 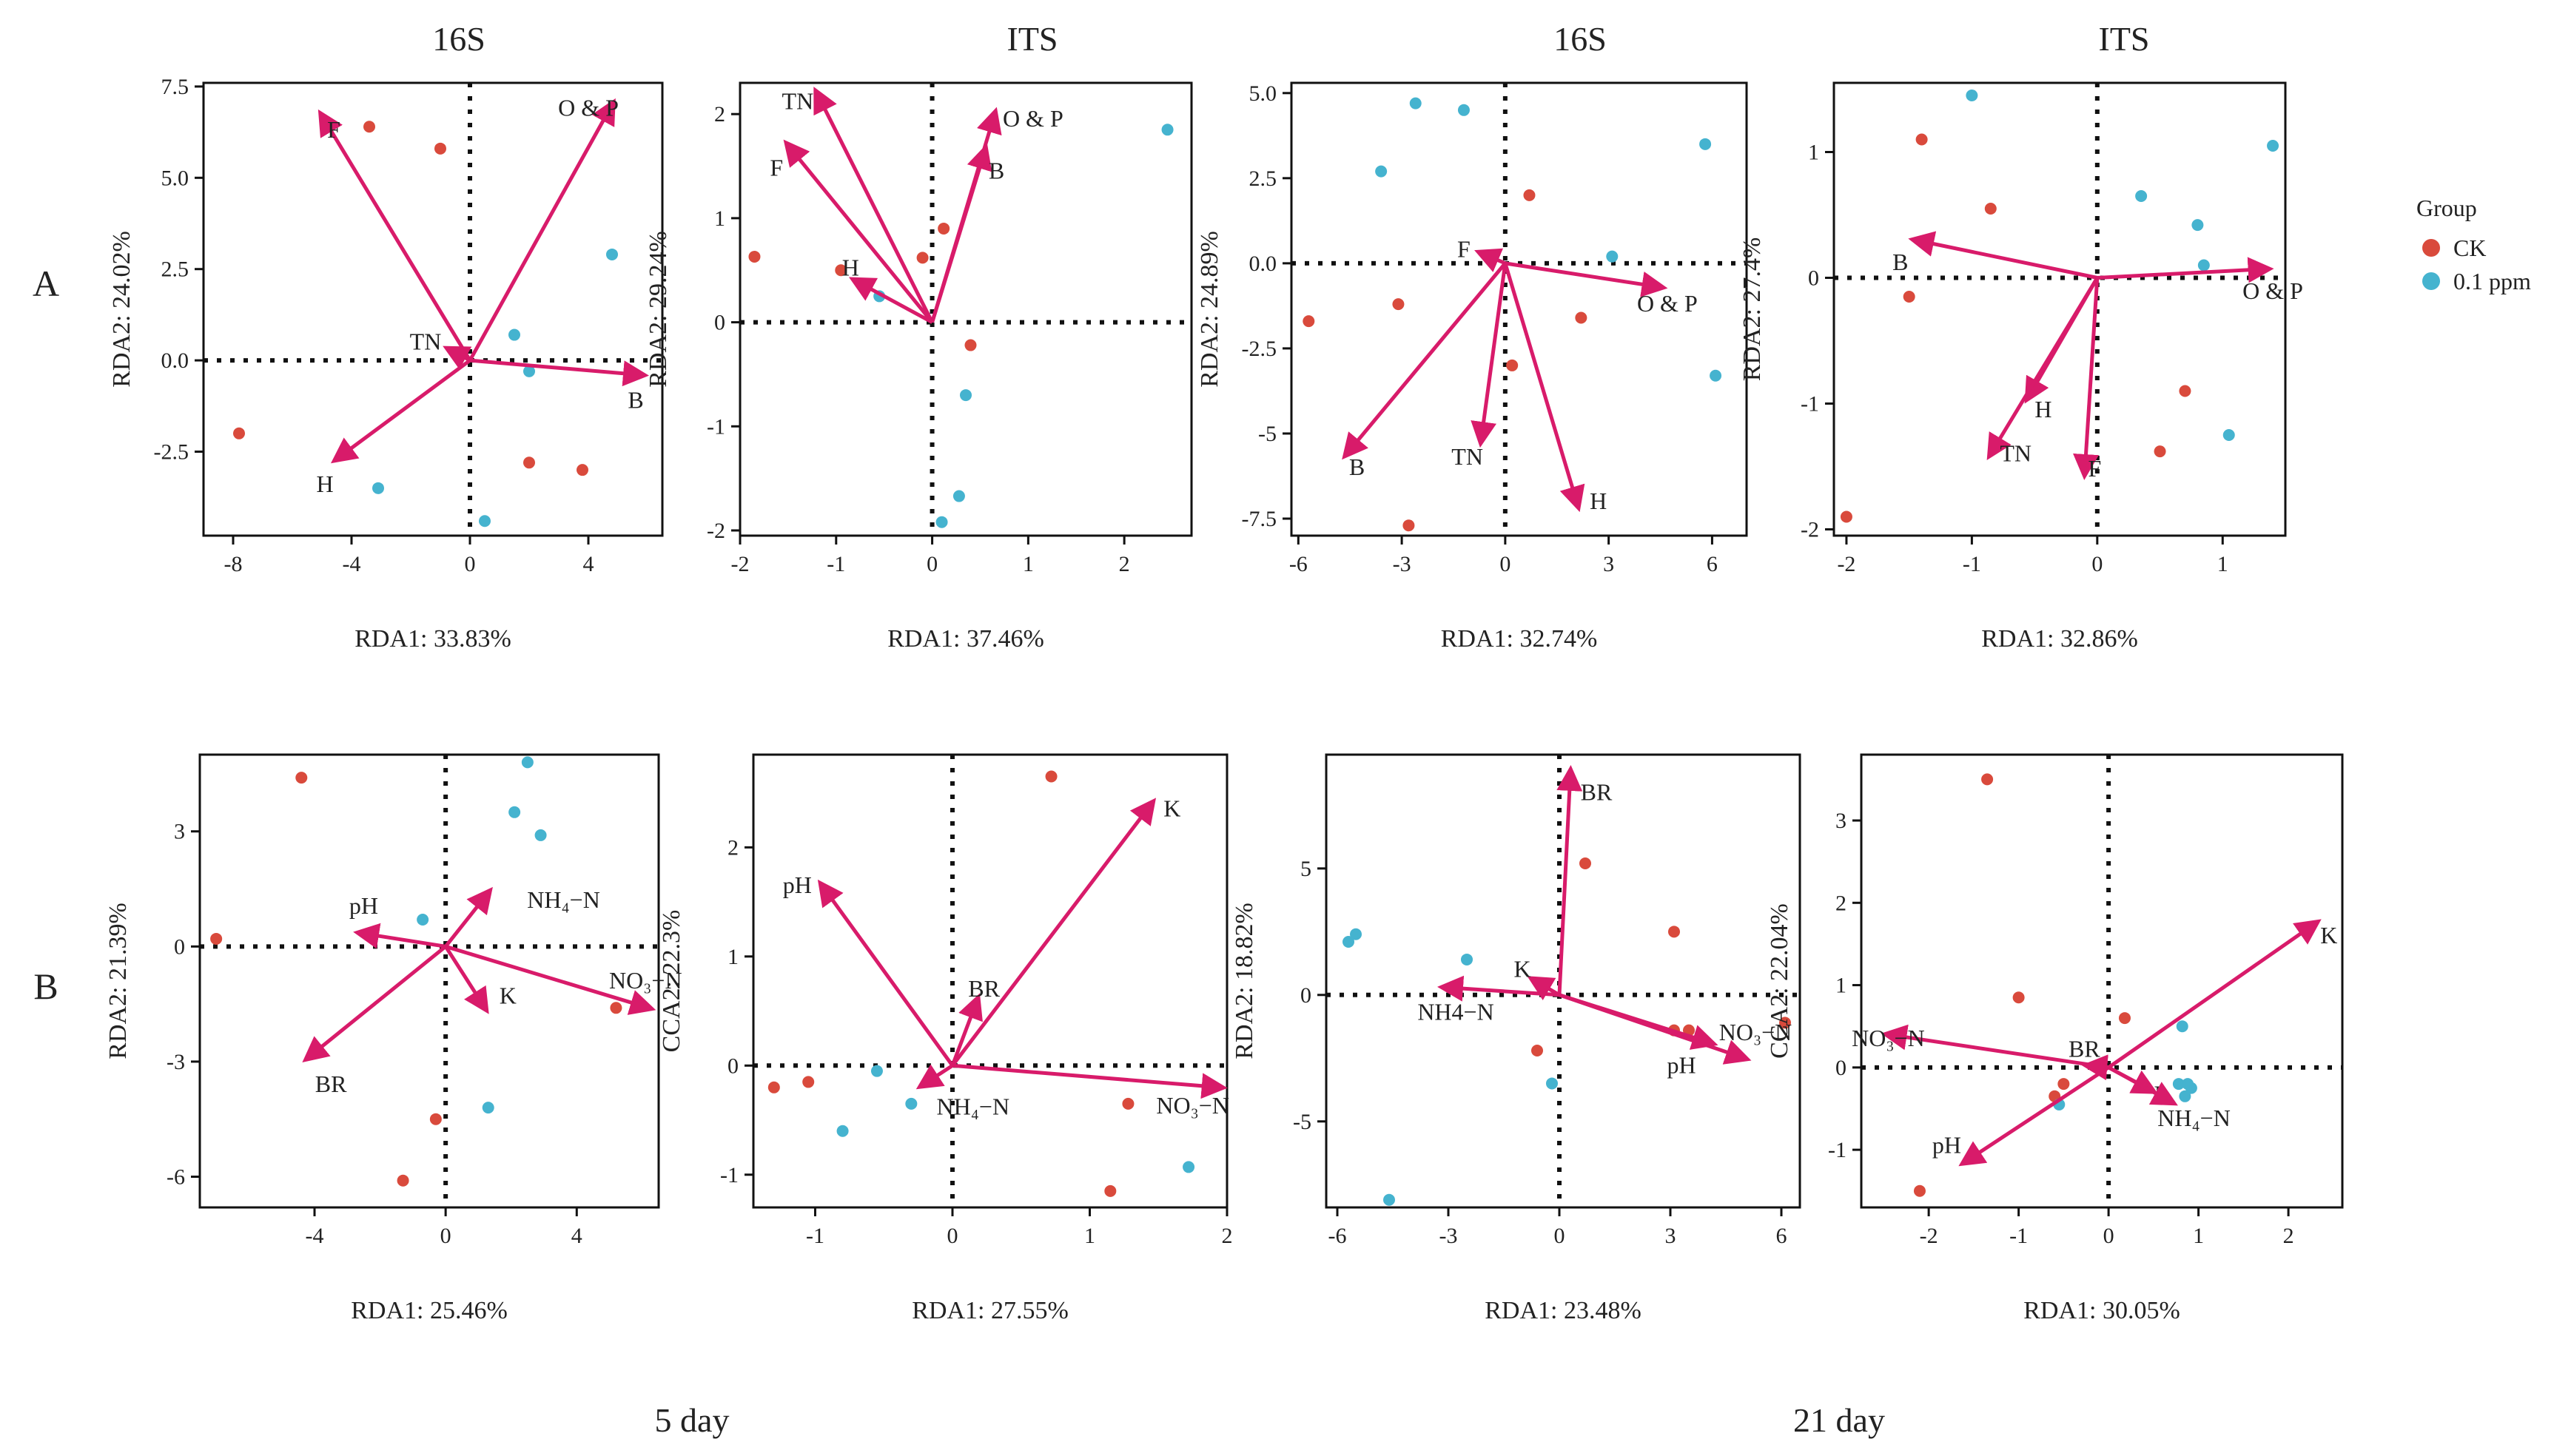 I want to click on arrow-label: BR, so click(x=1597, y=791).